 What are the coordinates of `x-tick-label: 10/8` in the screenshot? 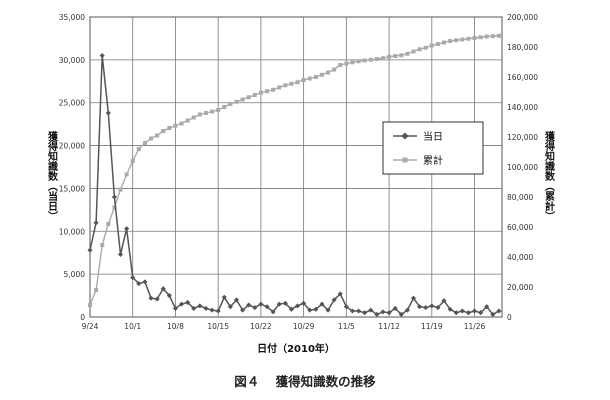 It's located at (175, 326).